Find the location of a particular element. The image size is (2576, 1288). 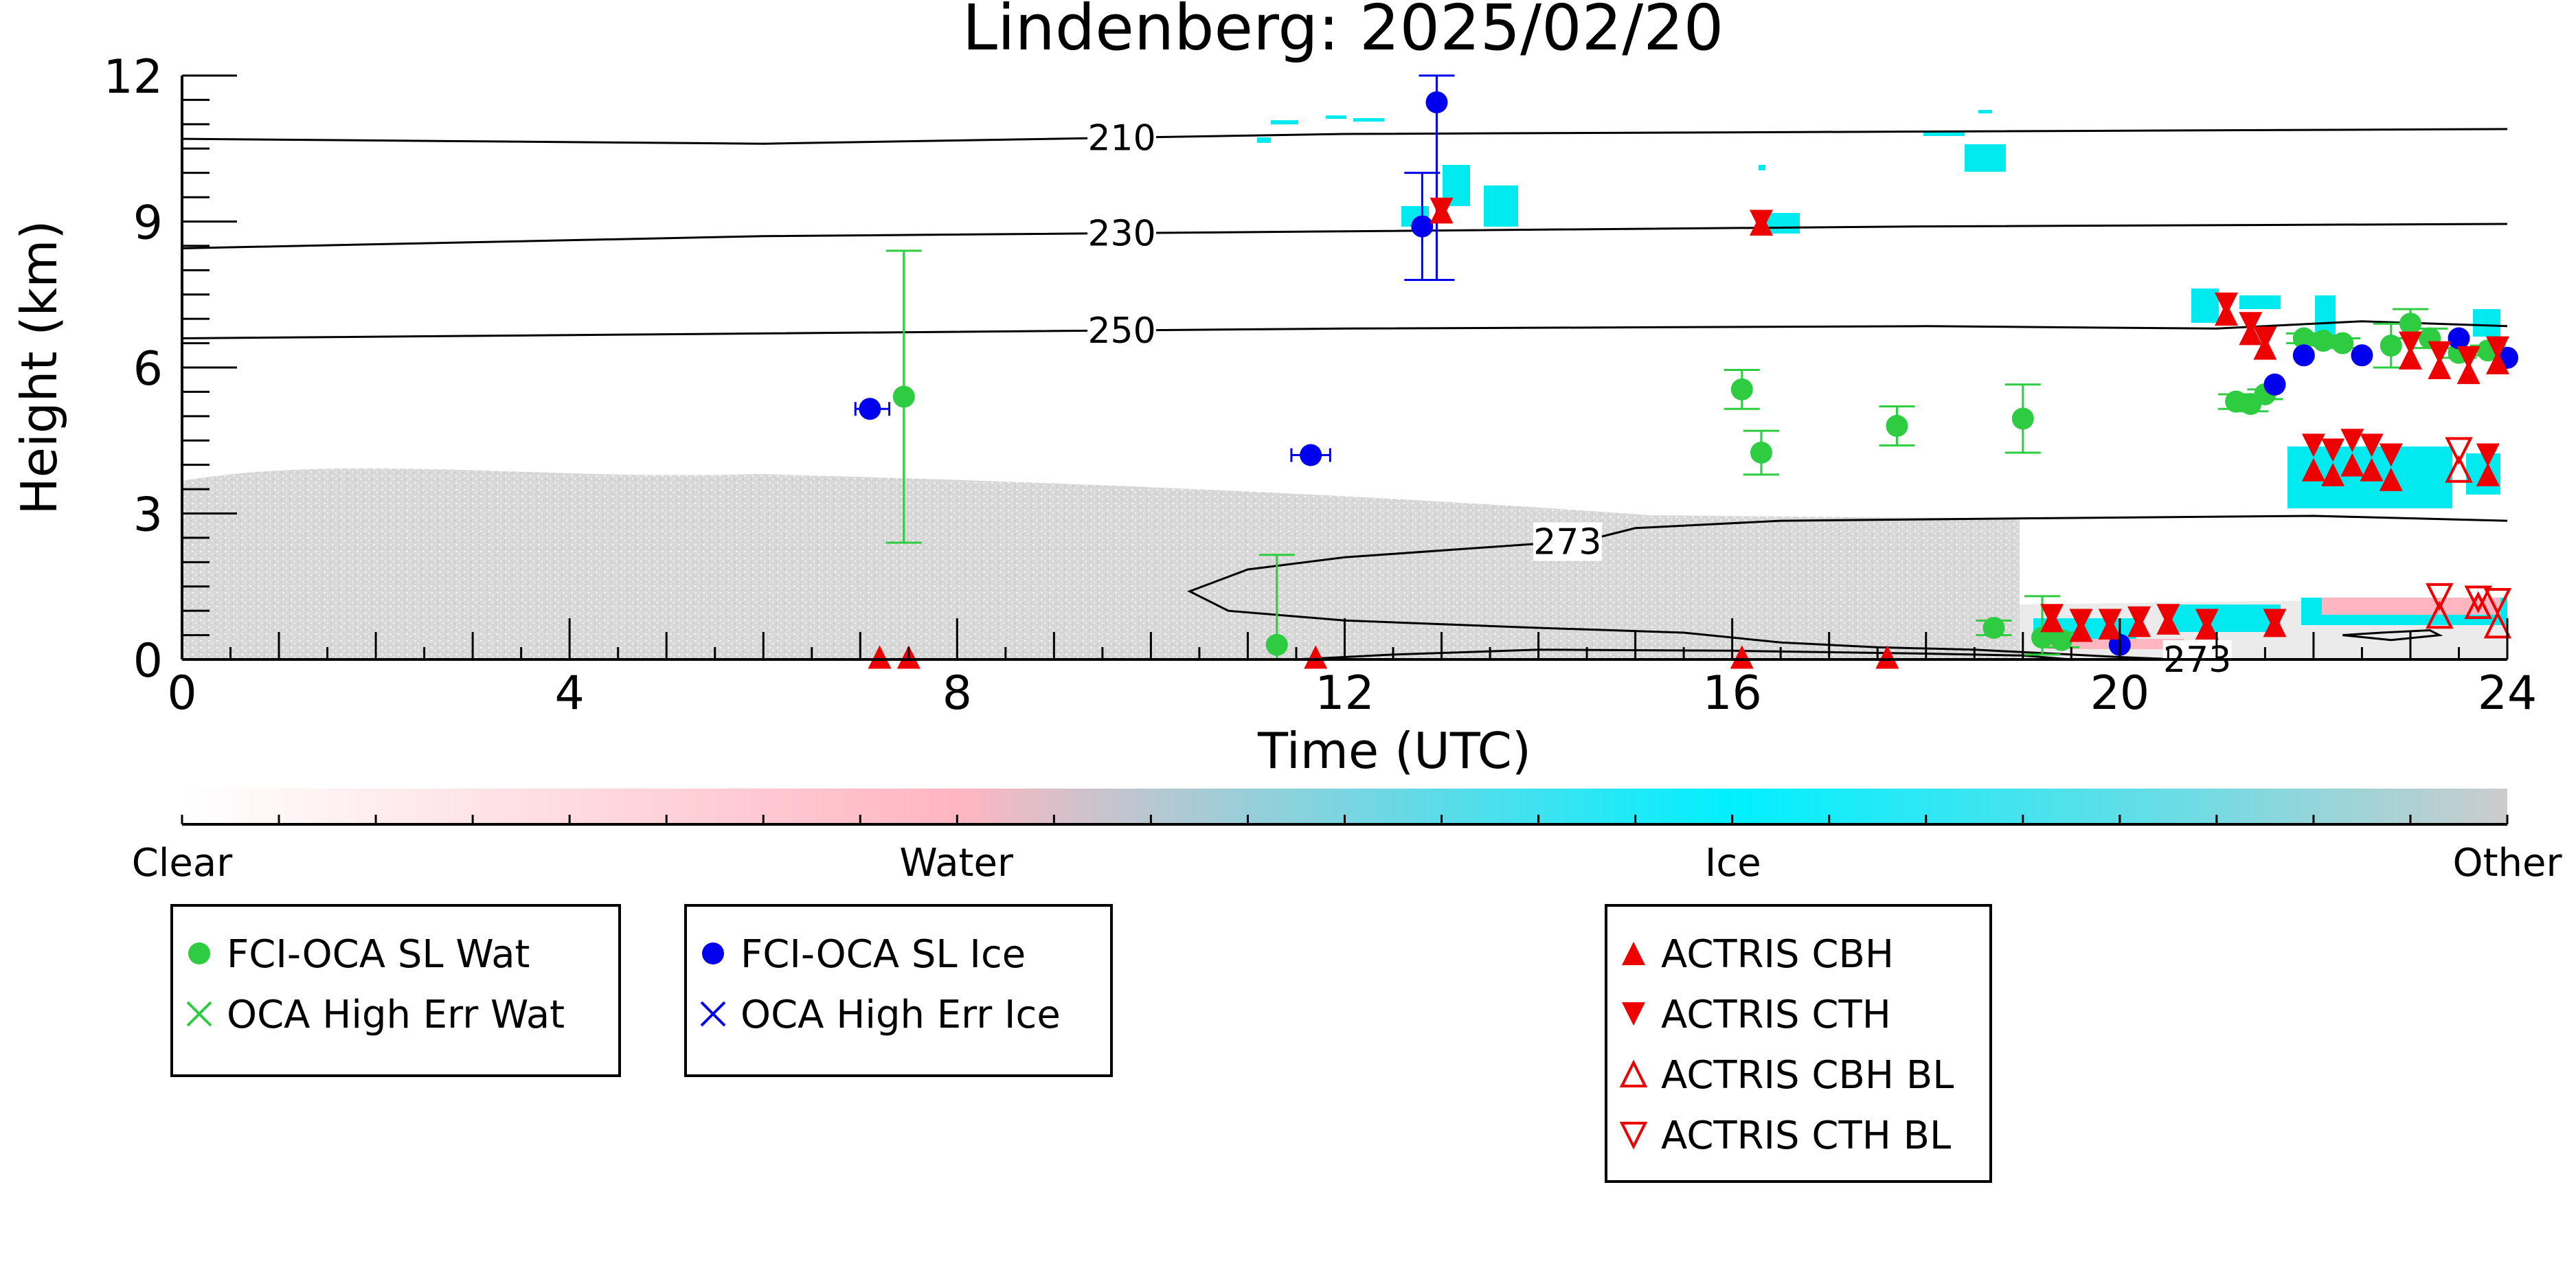

y-tick-label: 6 is located at coordinates (148, 369).